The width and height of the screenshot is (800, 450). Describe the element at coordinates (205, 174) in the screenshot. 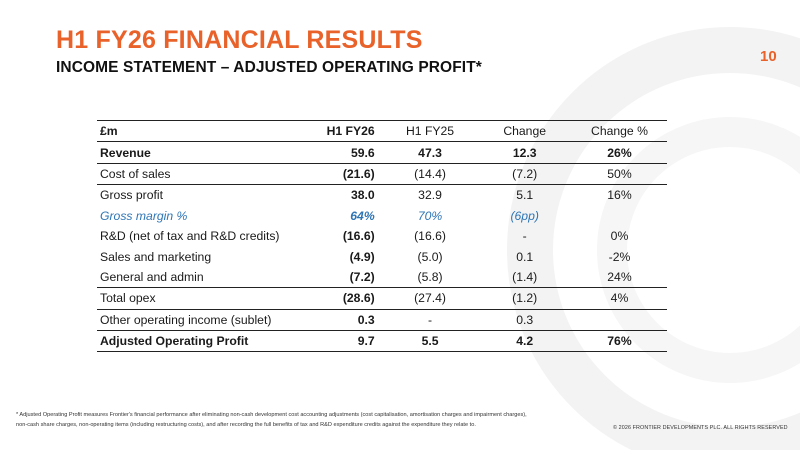

I see `row-label: Cost of sales` at that location.